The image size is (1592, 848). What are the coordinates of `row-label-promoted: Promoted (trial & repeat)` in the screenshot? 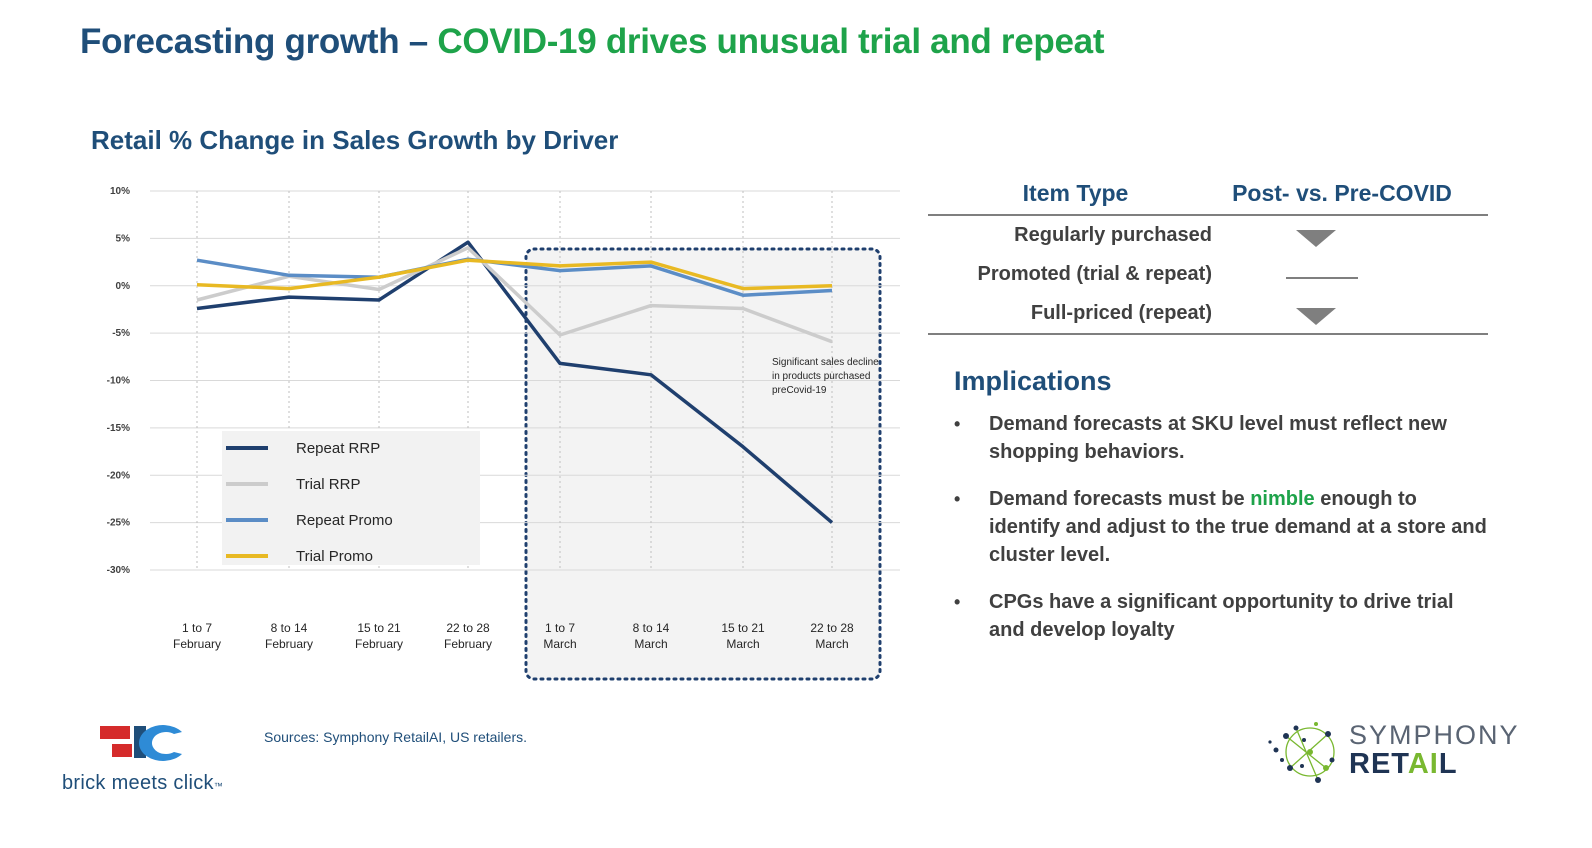 It's located at (1094, 274).